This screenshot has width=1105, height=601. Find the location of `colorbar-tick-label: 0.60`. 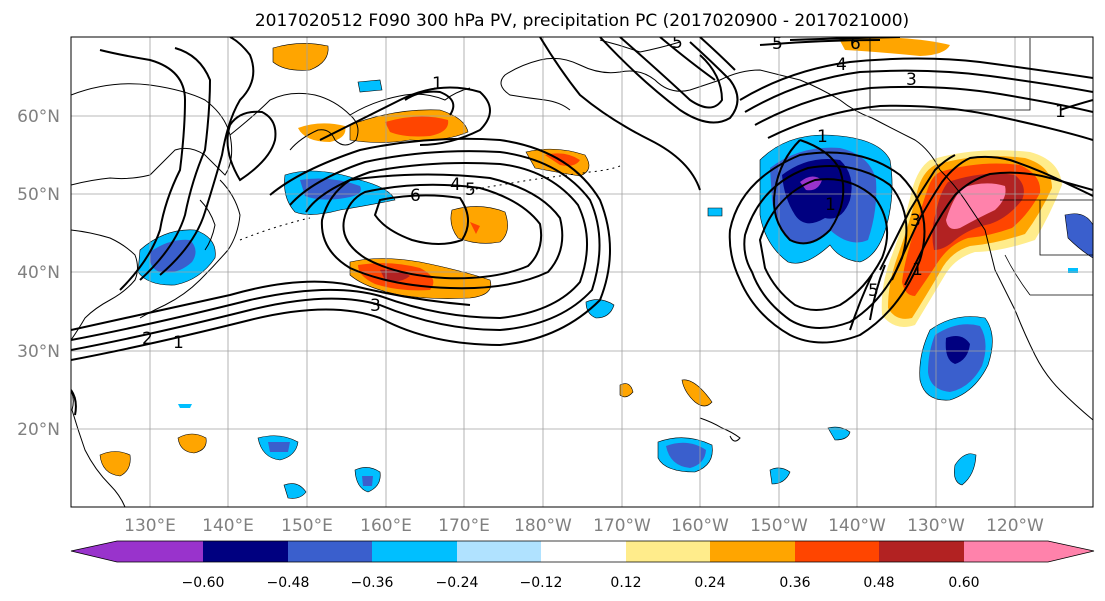

colorbar-tick-label: 0.60 is located at coordinates (963, 583).